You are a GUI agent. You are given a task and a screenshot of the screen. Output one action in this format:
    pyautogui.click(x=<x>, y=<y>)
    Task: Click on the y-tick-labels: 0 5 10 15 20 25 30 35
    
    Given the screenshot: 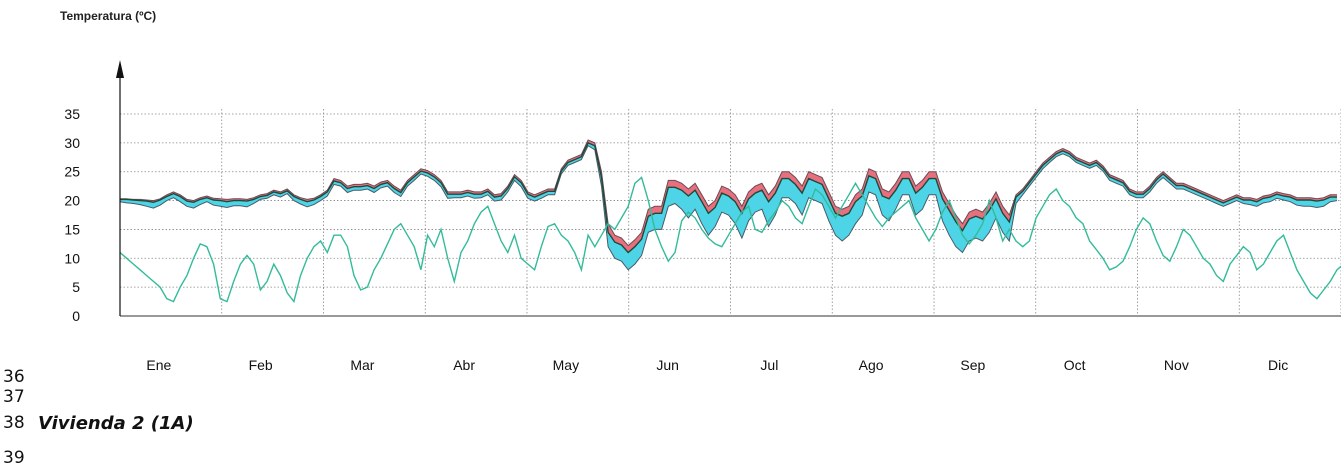 What is the action you would take?
    pyautogui.click(x=72, y=215)
    